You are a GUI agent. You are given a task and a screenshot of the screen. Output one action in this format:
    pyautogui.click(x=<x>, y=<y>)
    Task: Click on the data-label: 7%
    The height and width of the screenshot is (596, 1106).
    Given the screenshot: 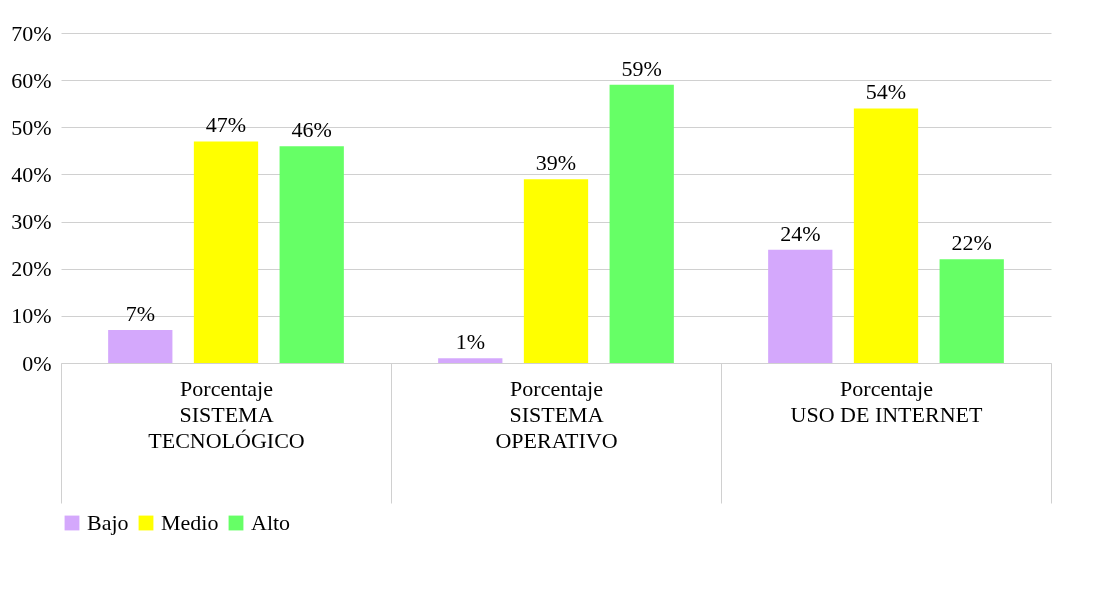 What is the action you would take?
    pyautogui.click(x=140, y=313)
    